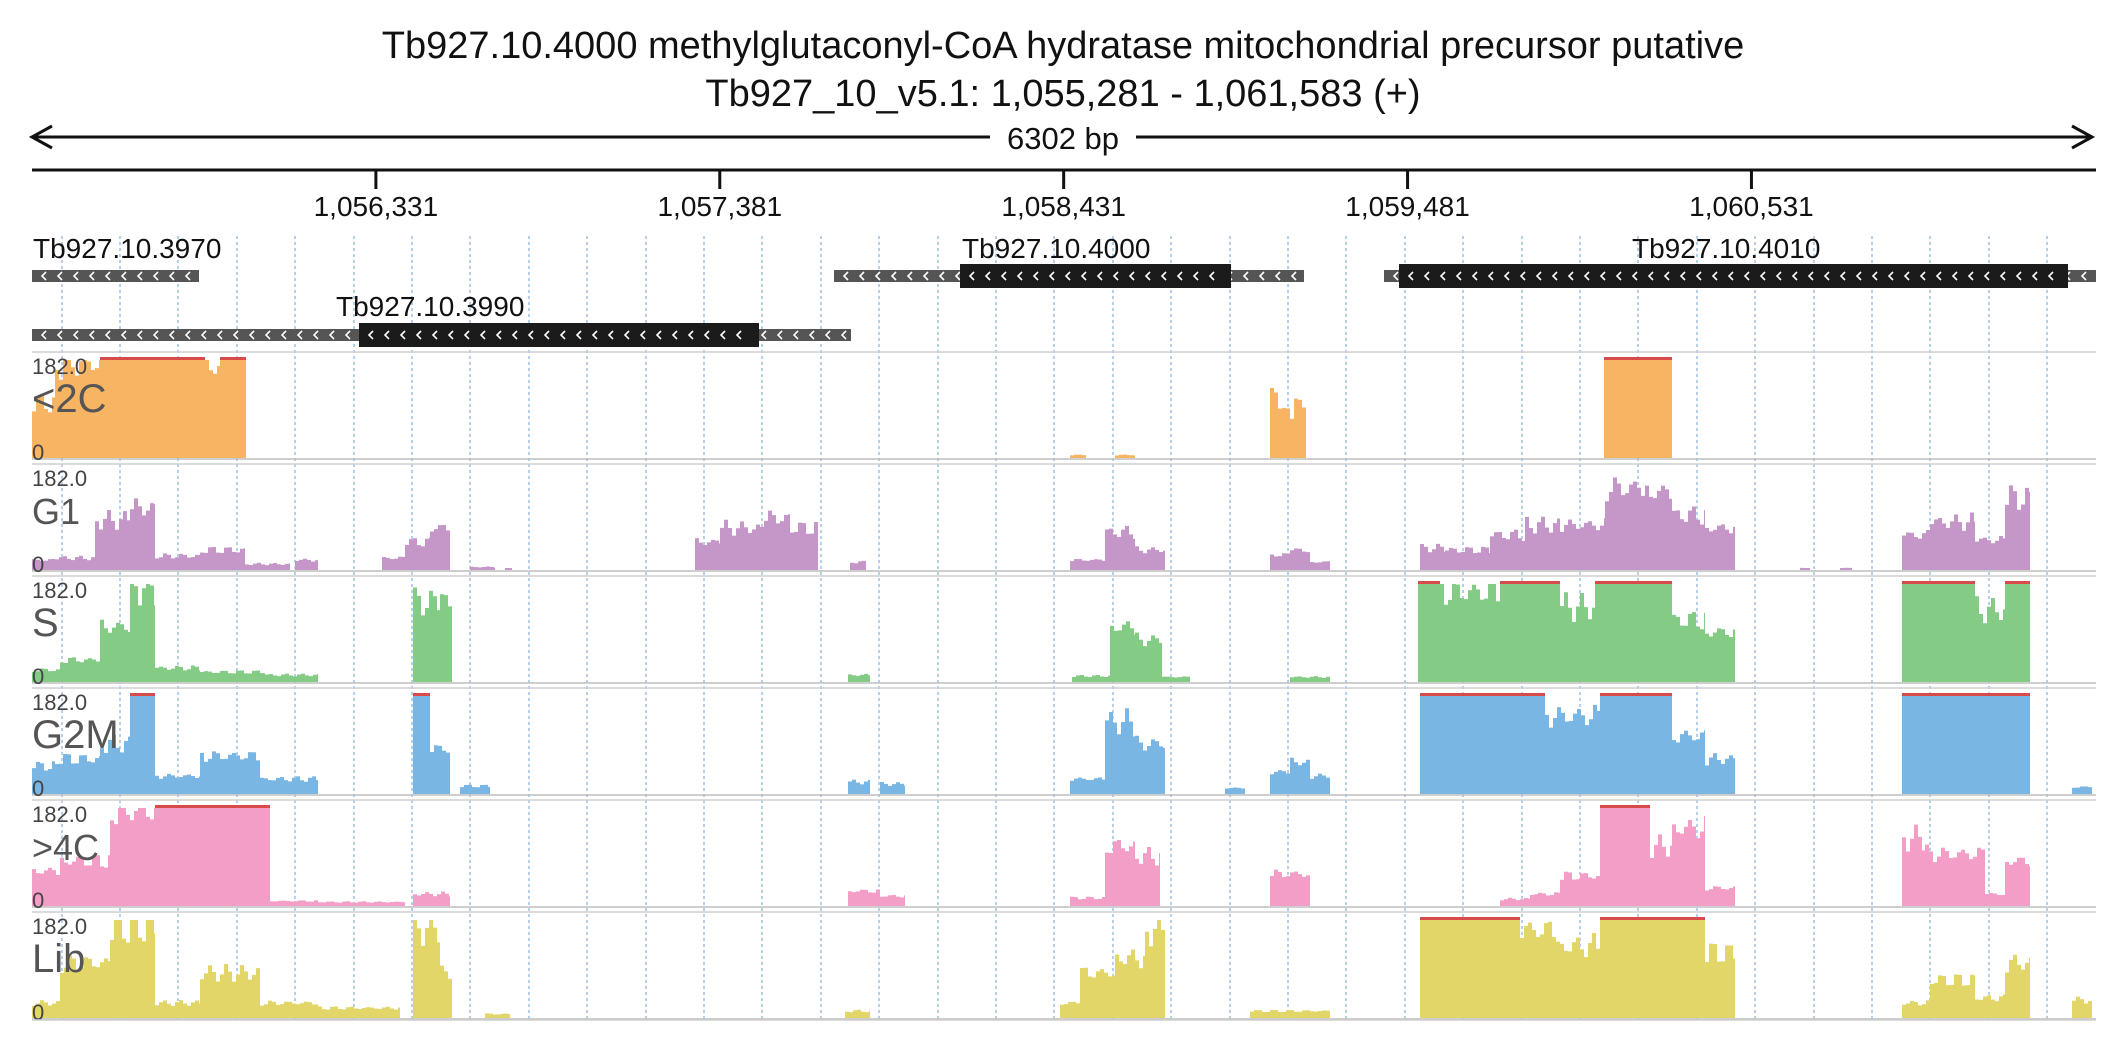 Image resolution: width=2126 pixels, height=1058 pixels. I want to click on gene-model: Tb927.10.4000, so click(1069, 260).